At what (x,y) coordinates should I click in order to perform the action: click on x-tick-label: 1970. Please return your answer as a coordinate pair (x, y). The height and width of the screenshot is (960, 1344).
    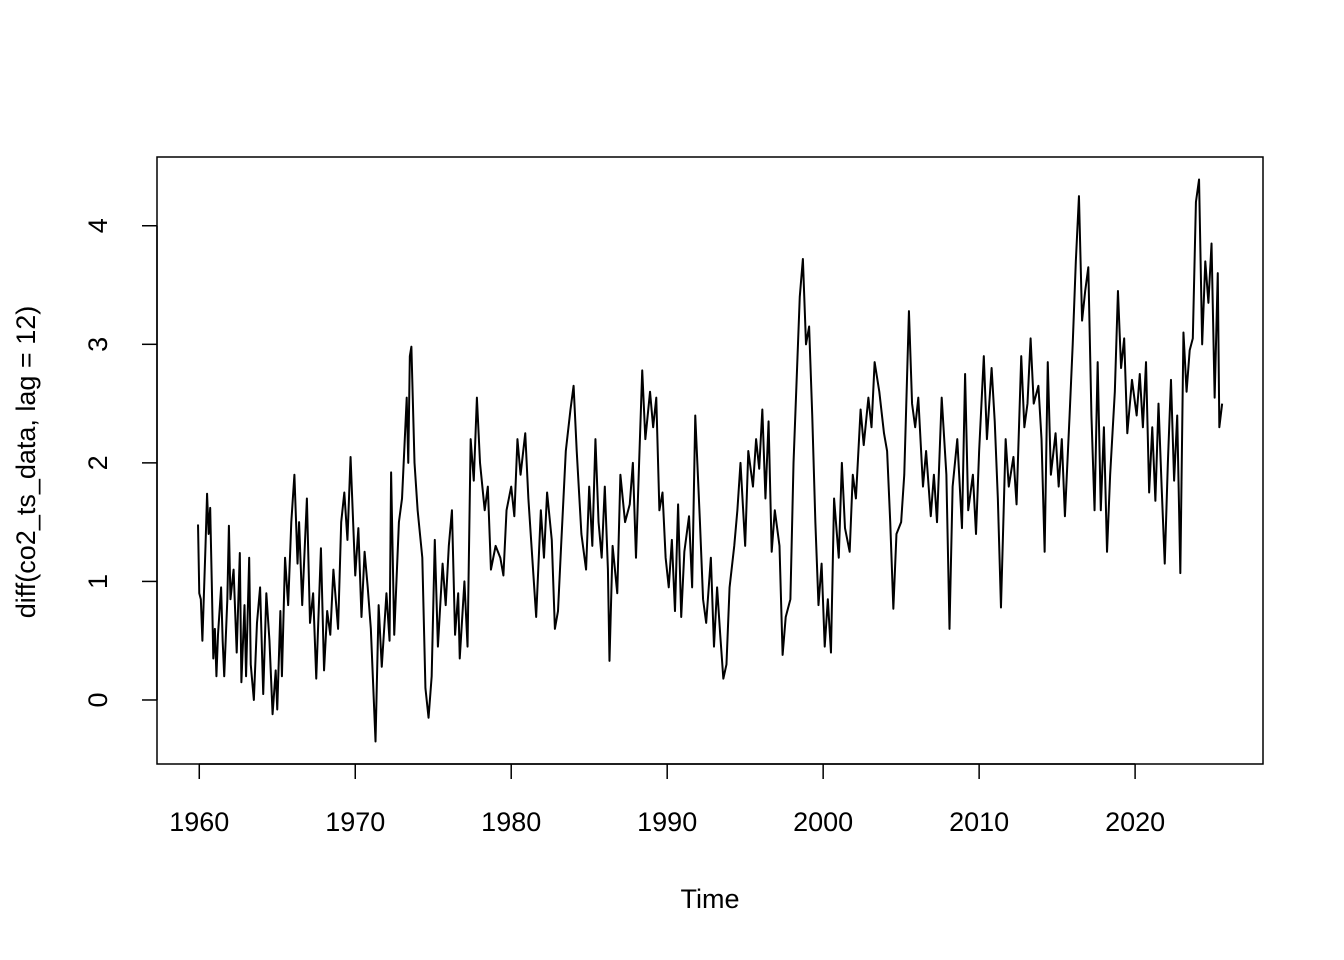
    Looking at the image, I should click on (355, 822).